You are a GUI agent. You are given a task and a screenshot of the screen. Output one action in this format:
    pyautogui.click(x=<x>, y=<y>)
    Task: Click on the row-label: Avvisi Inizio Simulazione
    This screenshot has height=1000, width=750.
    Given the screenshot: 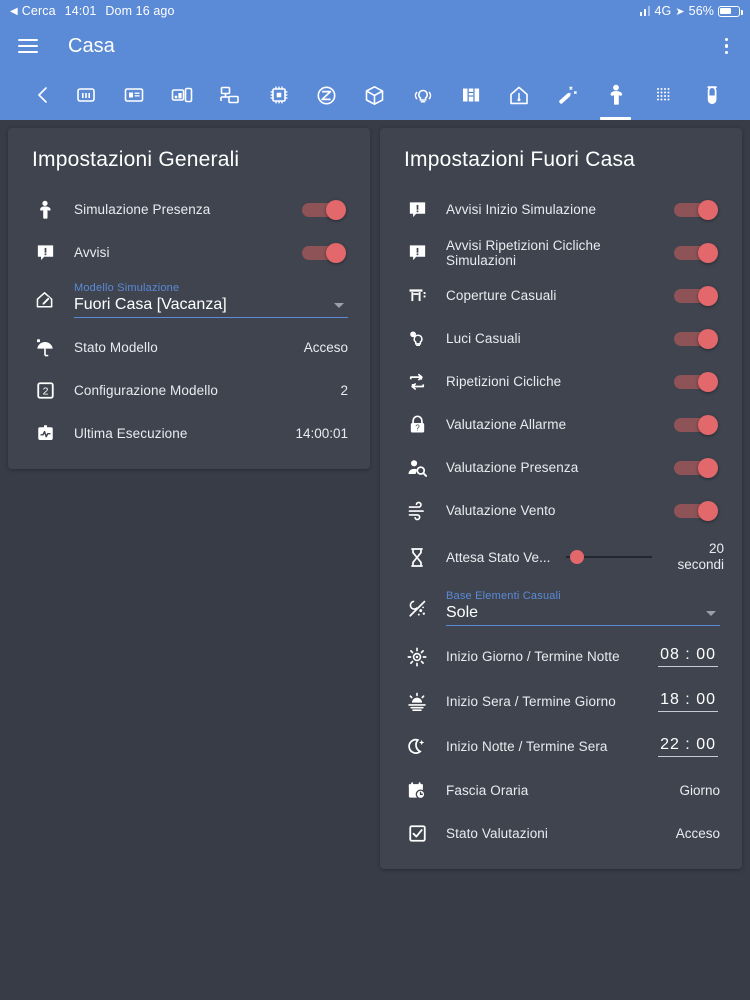 What is the action you would take?
    pyautogui.click(x=521, y=209)
    